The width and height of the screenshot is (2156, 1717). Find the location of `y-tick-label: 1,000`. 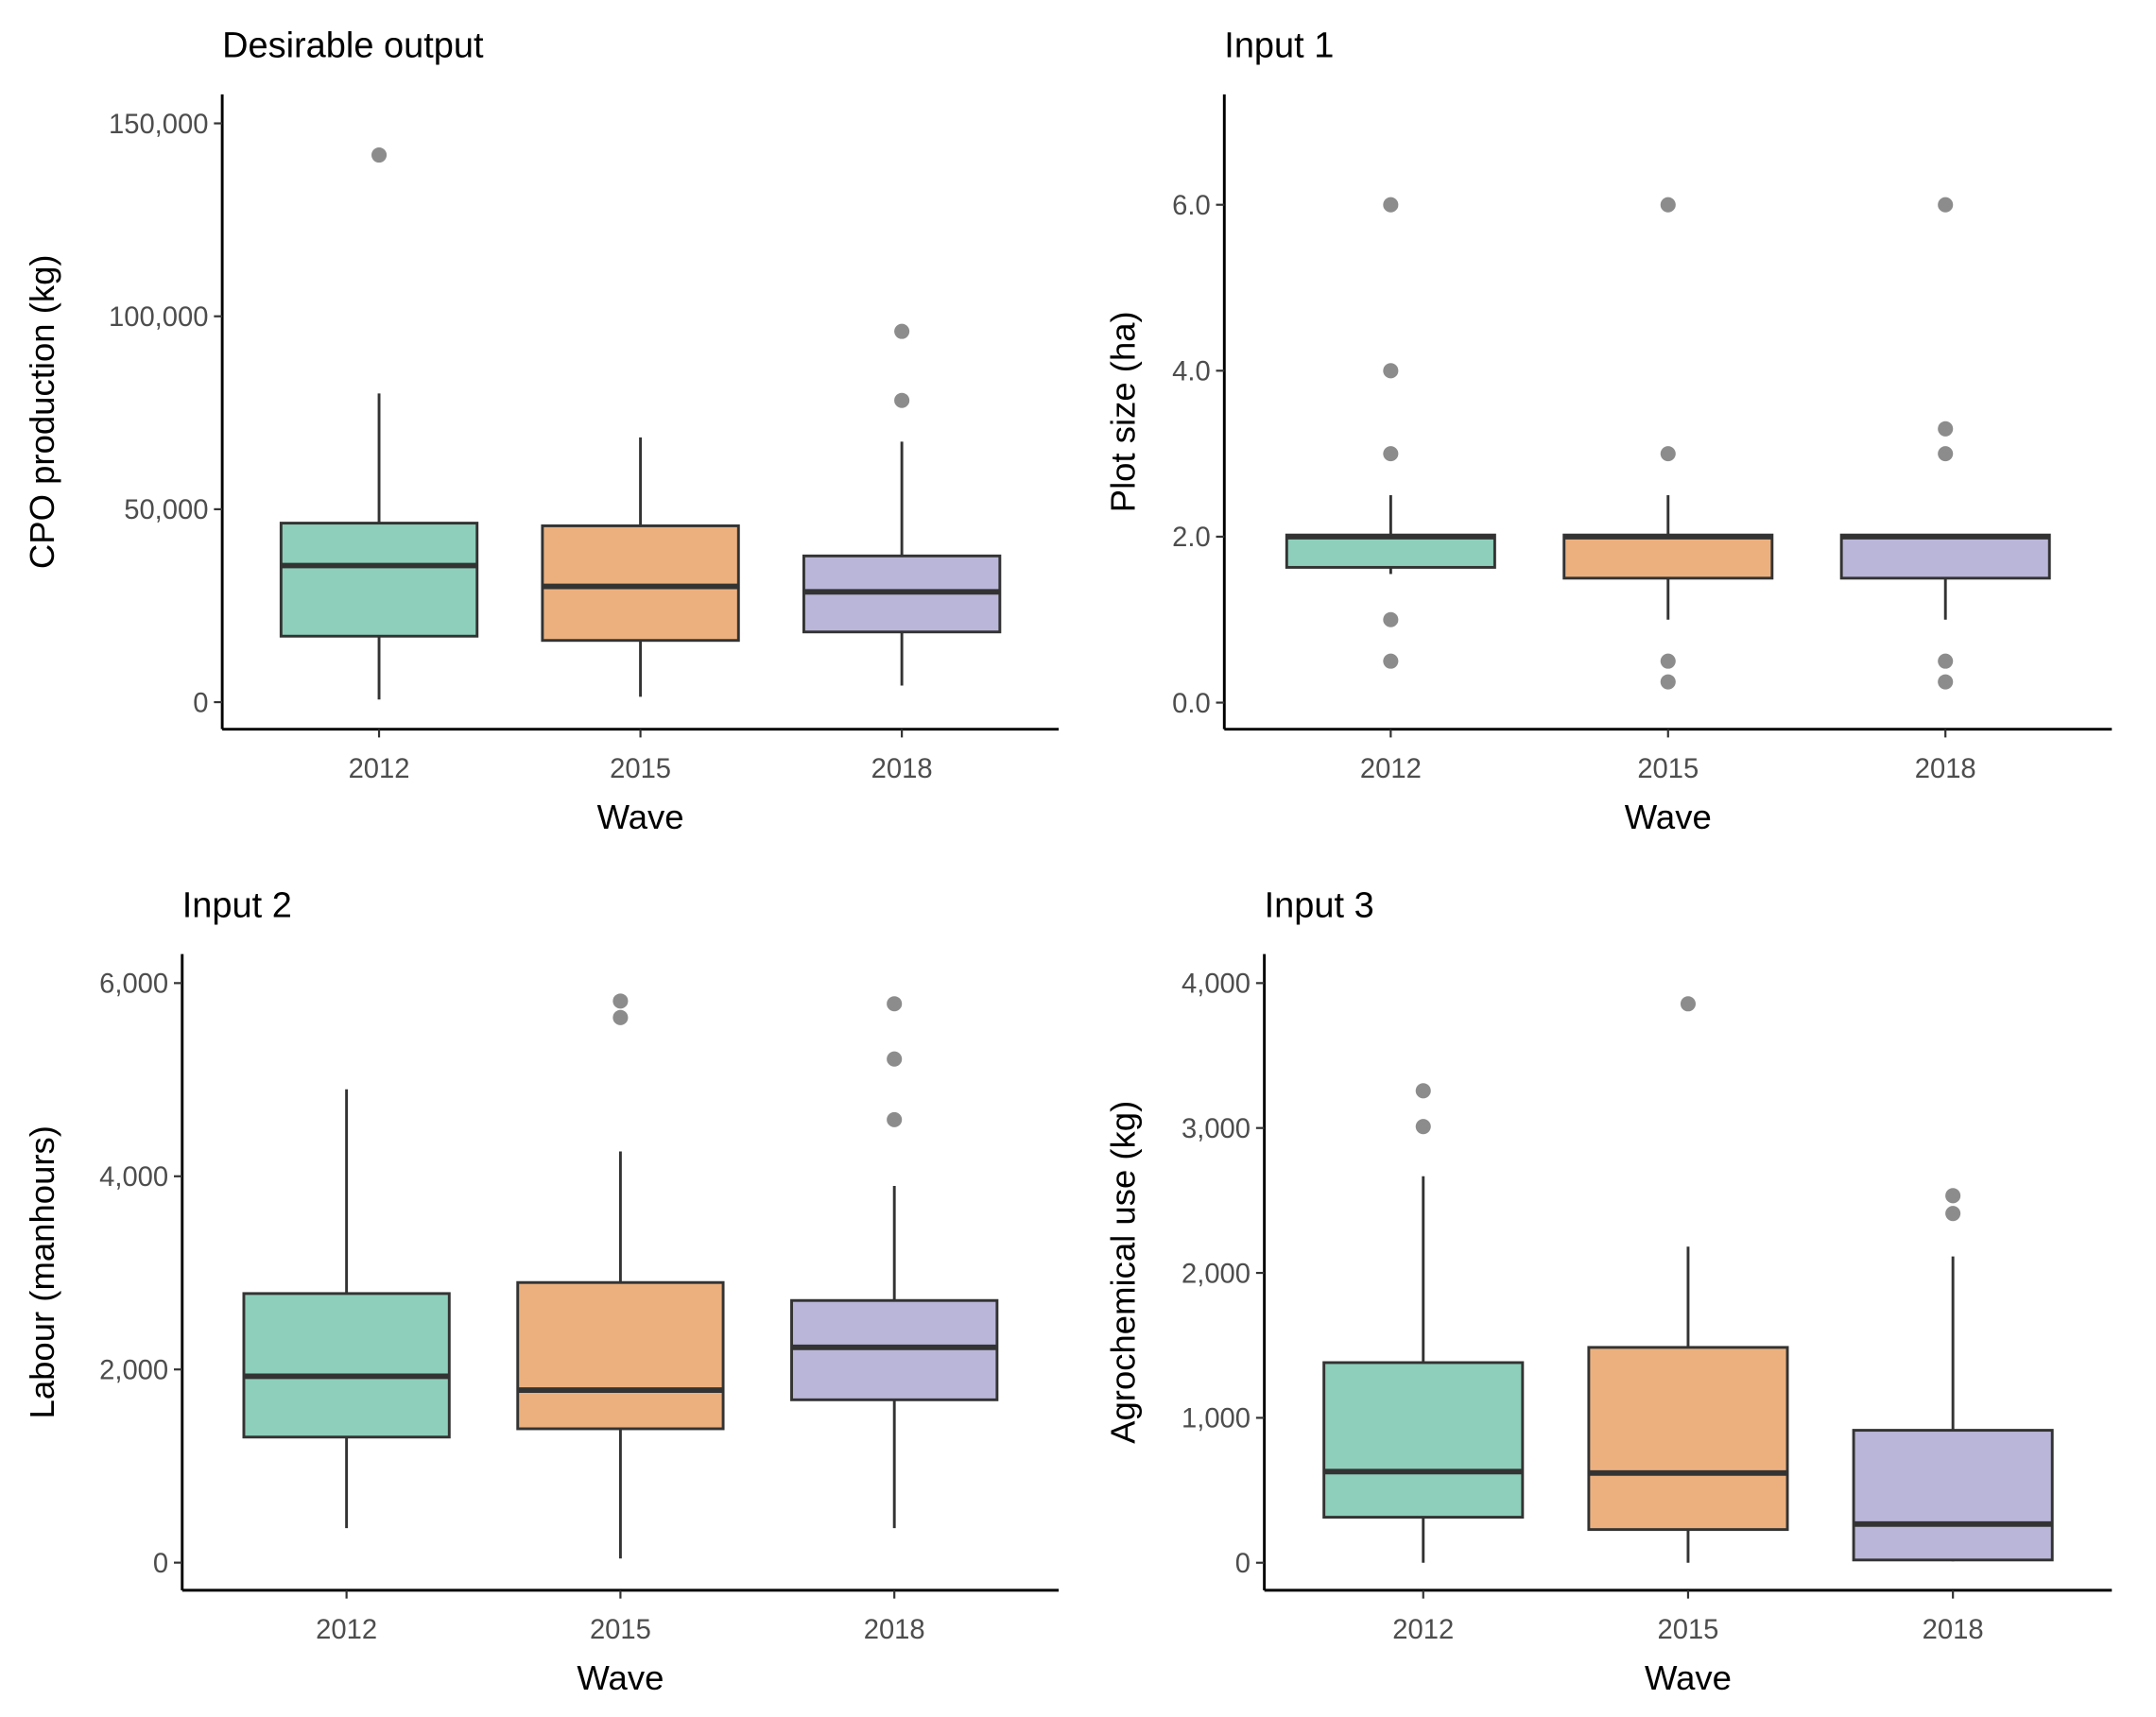

y-tick-label: 1,000 is located at coordinates (1216, 1419).